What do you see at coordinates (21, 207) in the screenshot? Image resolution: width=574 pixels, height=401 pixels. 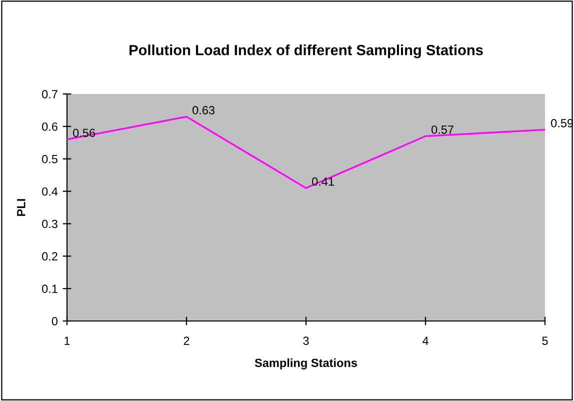 I see `y-axis-title: PLI` at bounding box center [21, 207].